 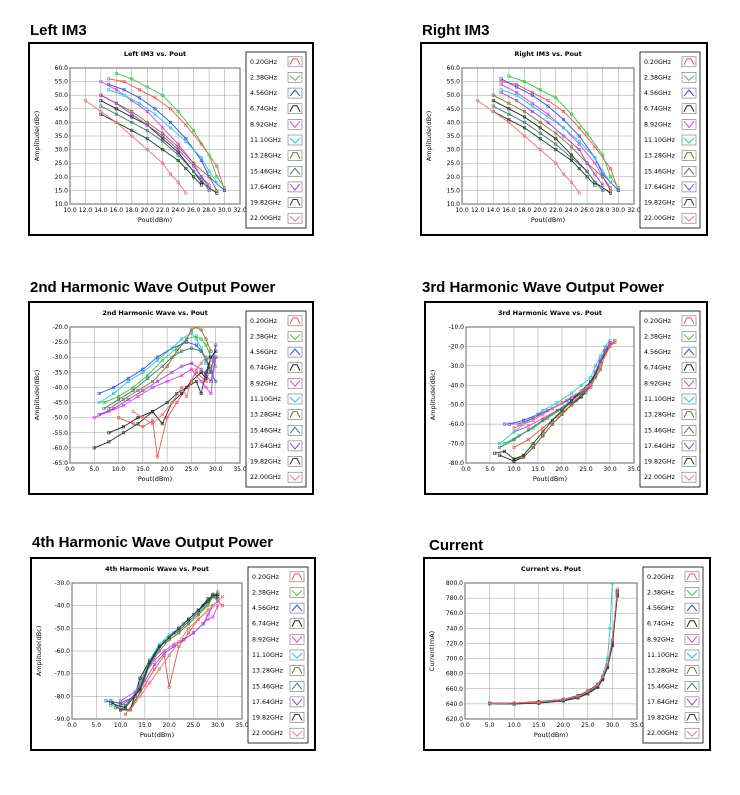 What do you see at coordinates (572, 210) in the screenshot?
I see `x-tick-label: 24.0` at bounding box center [572, 210].